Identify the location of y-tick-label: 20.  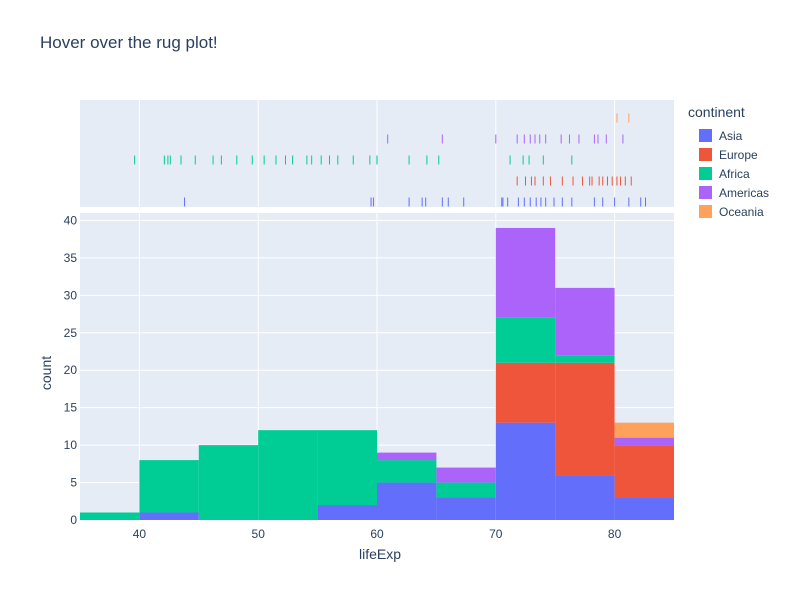
(71, 370).